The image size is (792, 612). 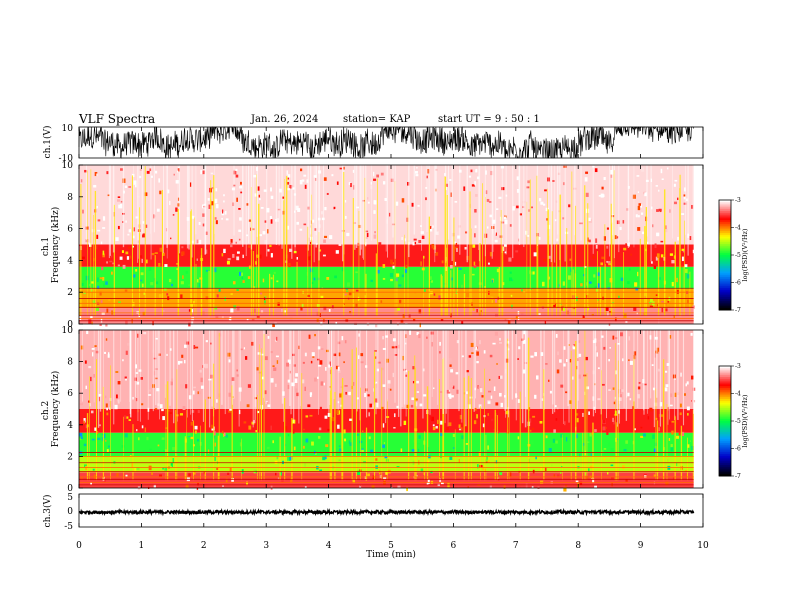 I want to click on time-axis-label: Time (min), so click(x=391, y=554).